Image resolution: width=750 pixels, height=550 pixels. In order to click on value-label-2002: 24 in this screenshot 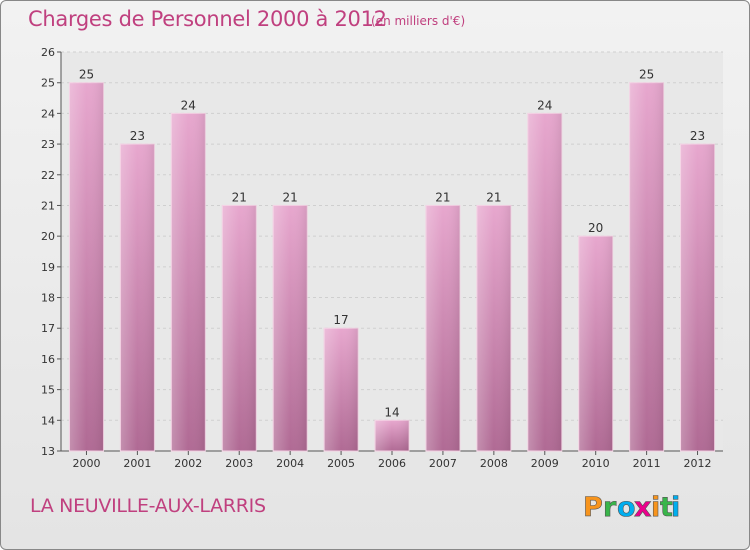, I will do `click(188, 105)`.